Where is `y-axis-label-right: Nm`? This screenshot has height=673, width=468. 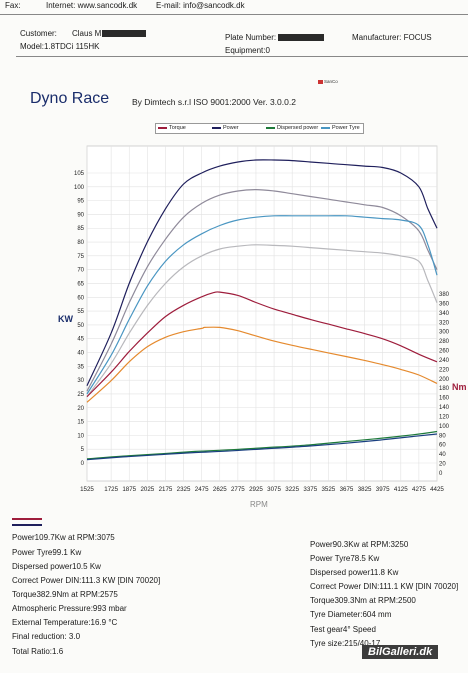
y-axis-label-right: Nm is located at coordinates (459, 387).